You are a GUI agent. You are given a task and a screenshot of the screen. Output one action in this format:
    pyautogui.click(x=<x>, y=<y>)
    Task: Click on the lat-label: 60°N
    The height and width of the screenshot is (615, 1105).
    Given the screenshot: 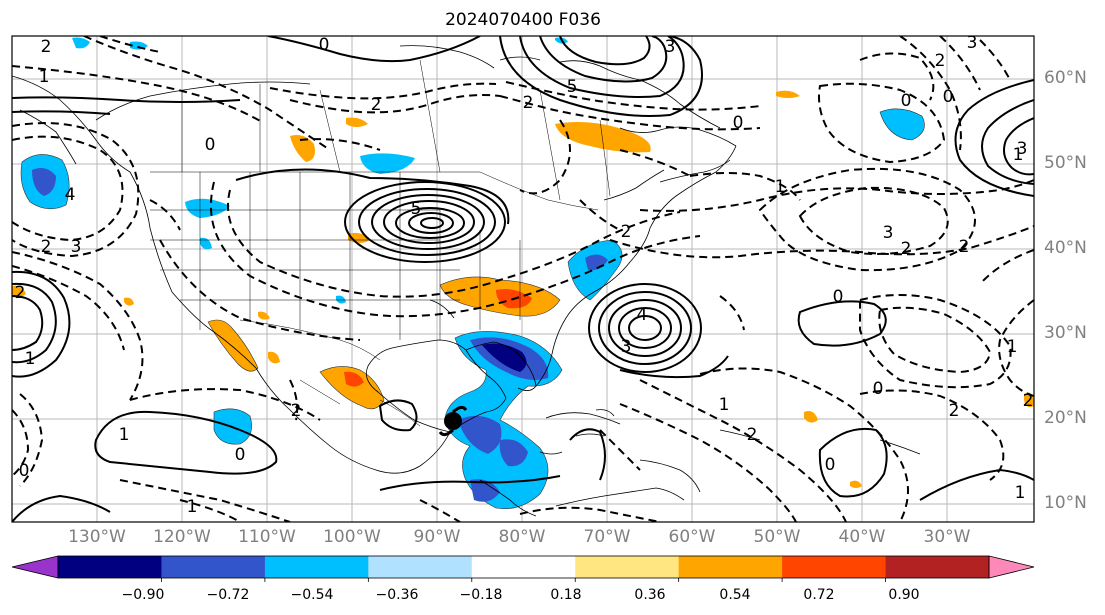 What is the action you would take?
    pyautogui.click(x=1065, y=78)
    